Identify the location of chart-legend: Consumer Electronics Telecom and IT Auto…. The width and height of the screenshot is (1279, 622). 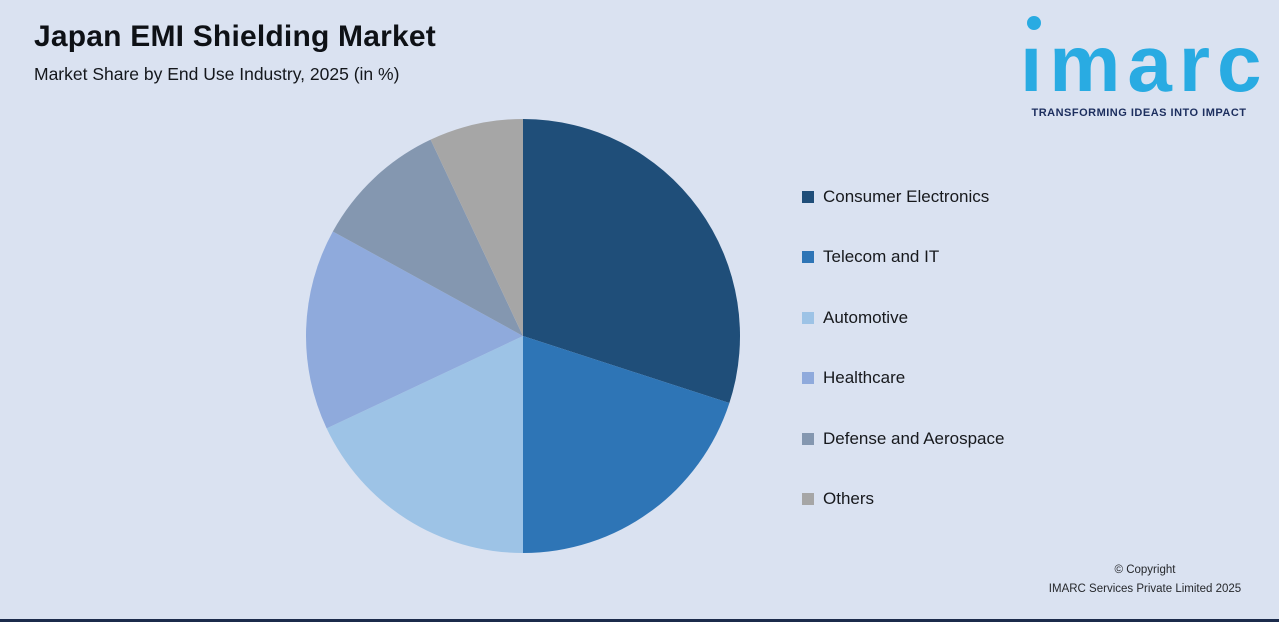
(903, 365).